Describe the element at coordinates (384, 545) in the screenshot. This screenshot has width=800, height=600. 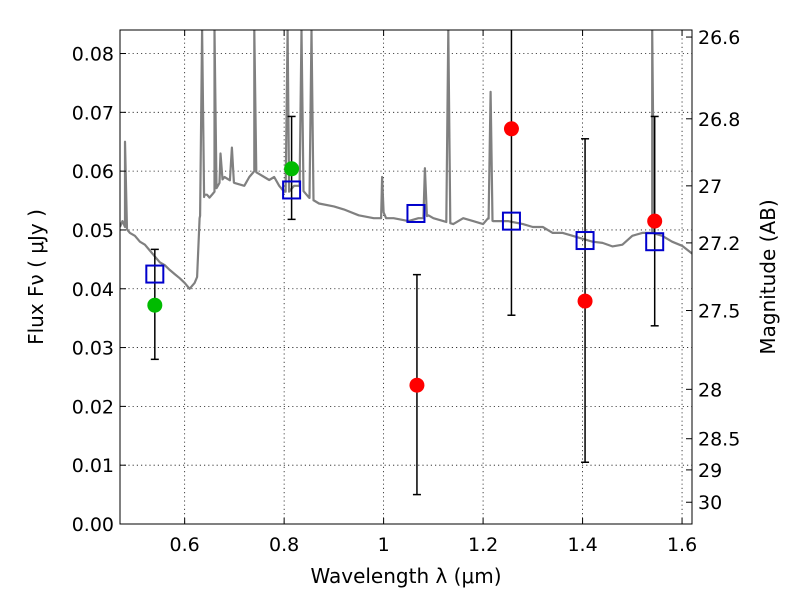
I see `x-tick-label: 1` at that location.